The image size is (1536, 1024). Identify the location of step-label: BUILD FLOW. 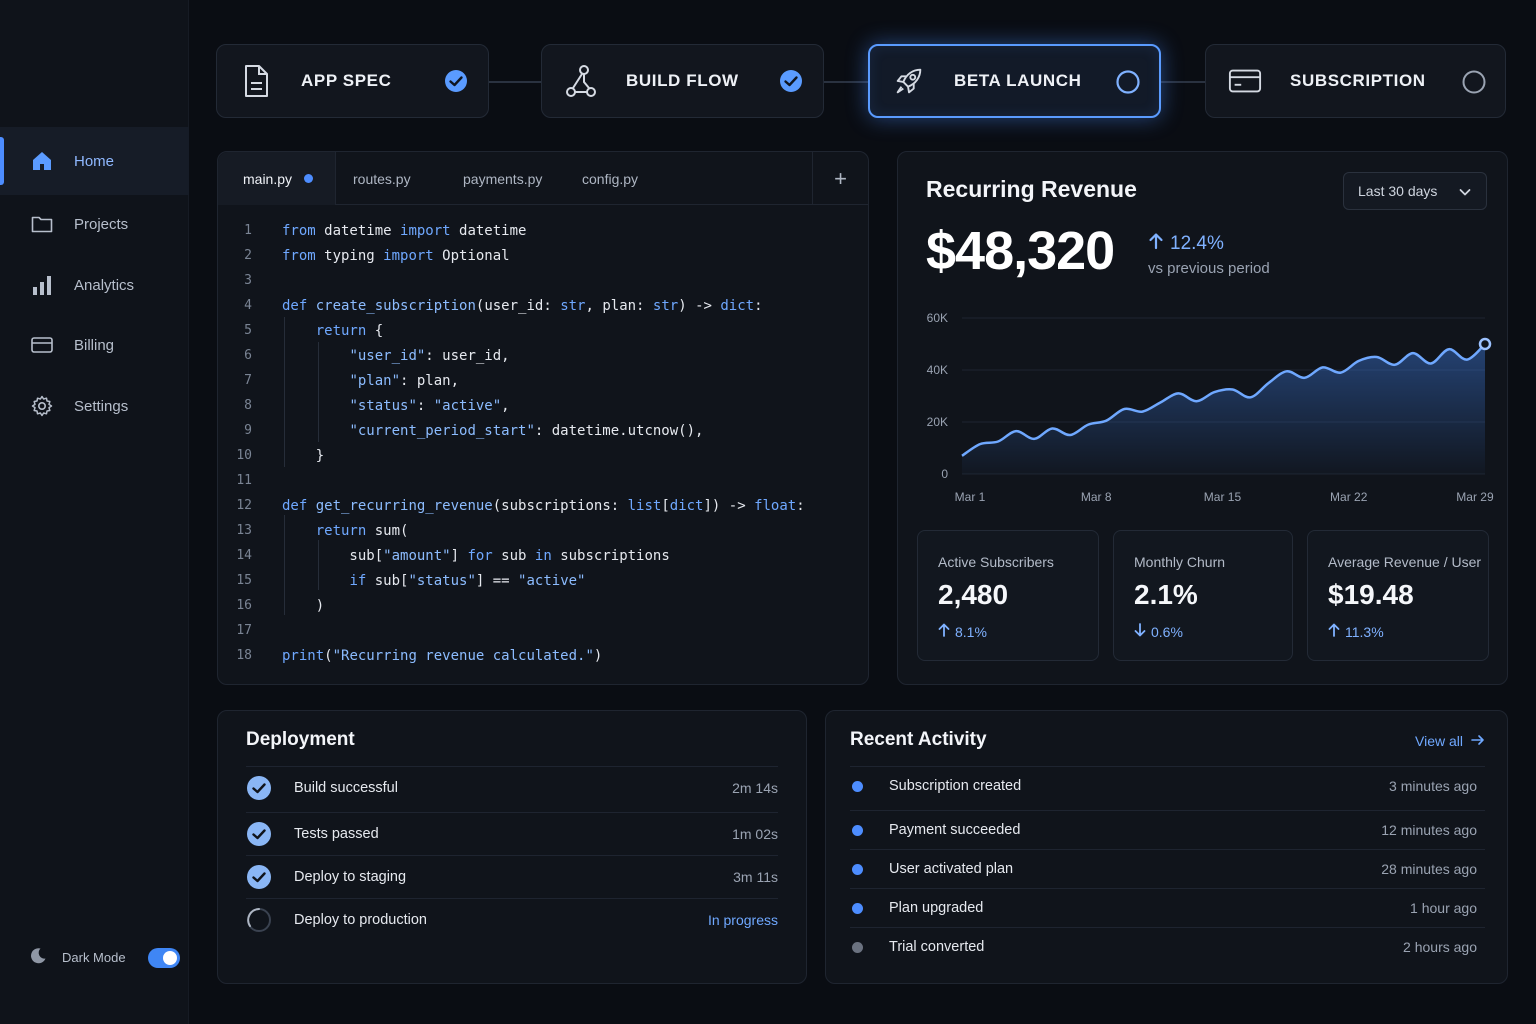
(682, 80).